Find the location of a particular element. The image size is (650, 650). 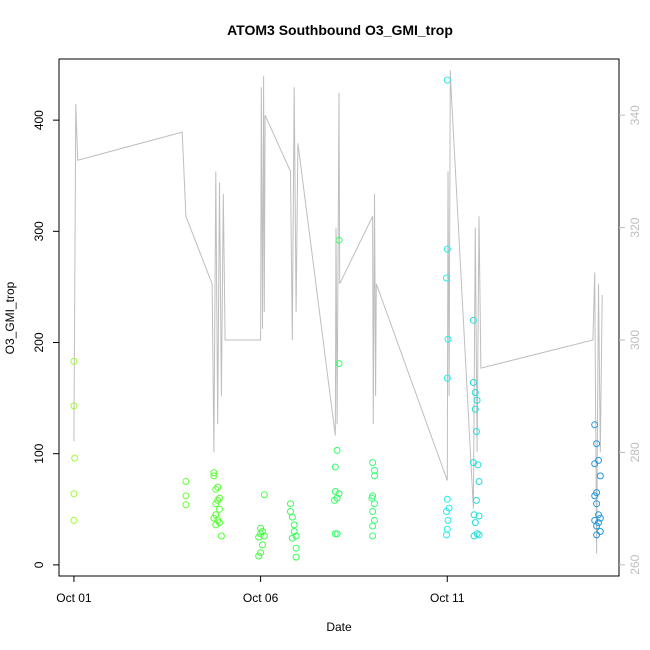

y-tick-label: 200 is located at coordinates (39, 342).